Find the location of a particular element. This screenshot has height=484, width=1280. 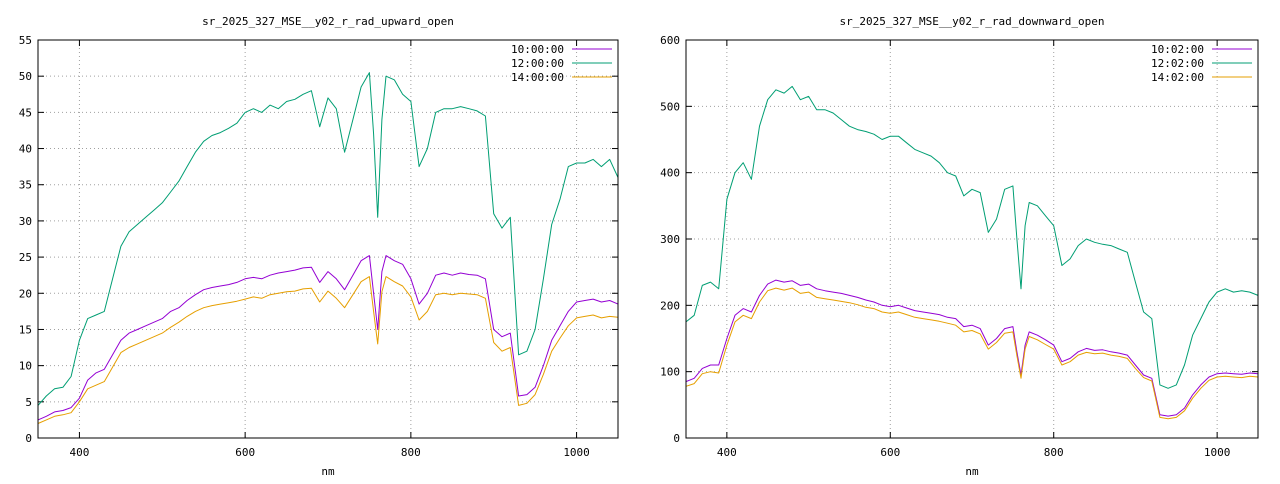

upward-y-tick-label: 30 is located at coordinates (25, 221).